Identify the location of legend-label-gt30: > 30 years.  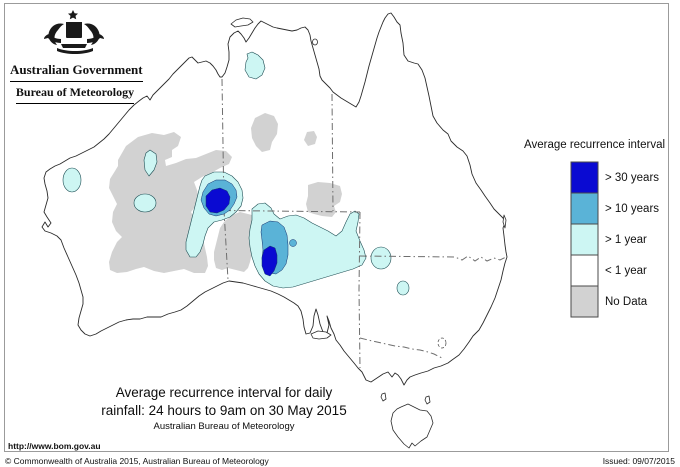
(632, 178).